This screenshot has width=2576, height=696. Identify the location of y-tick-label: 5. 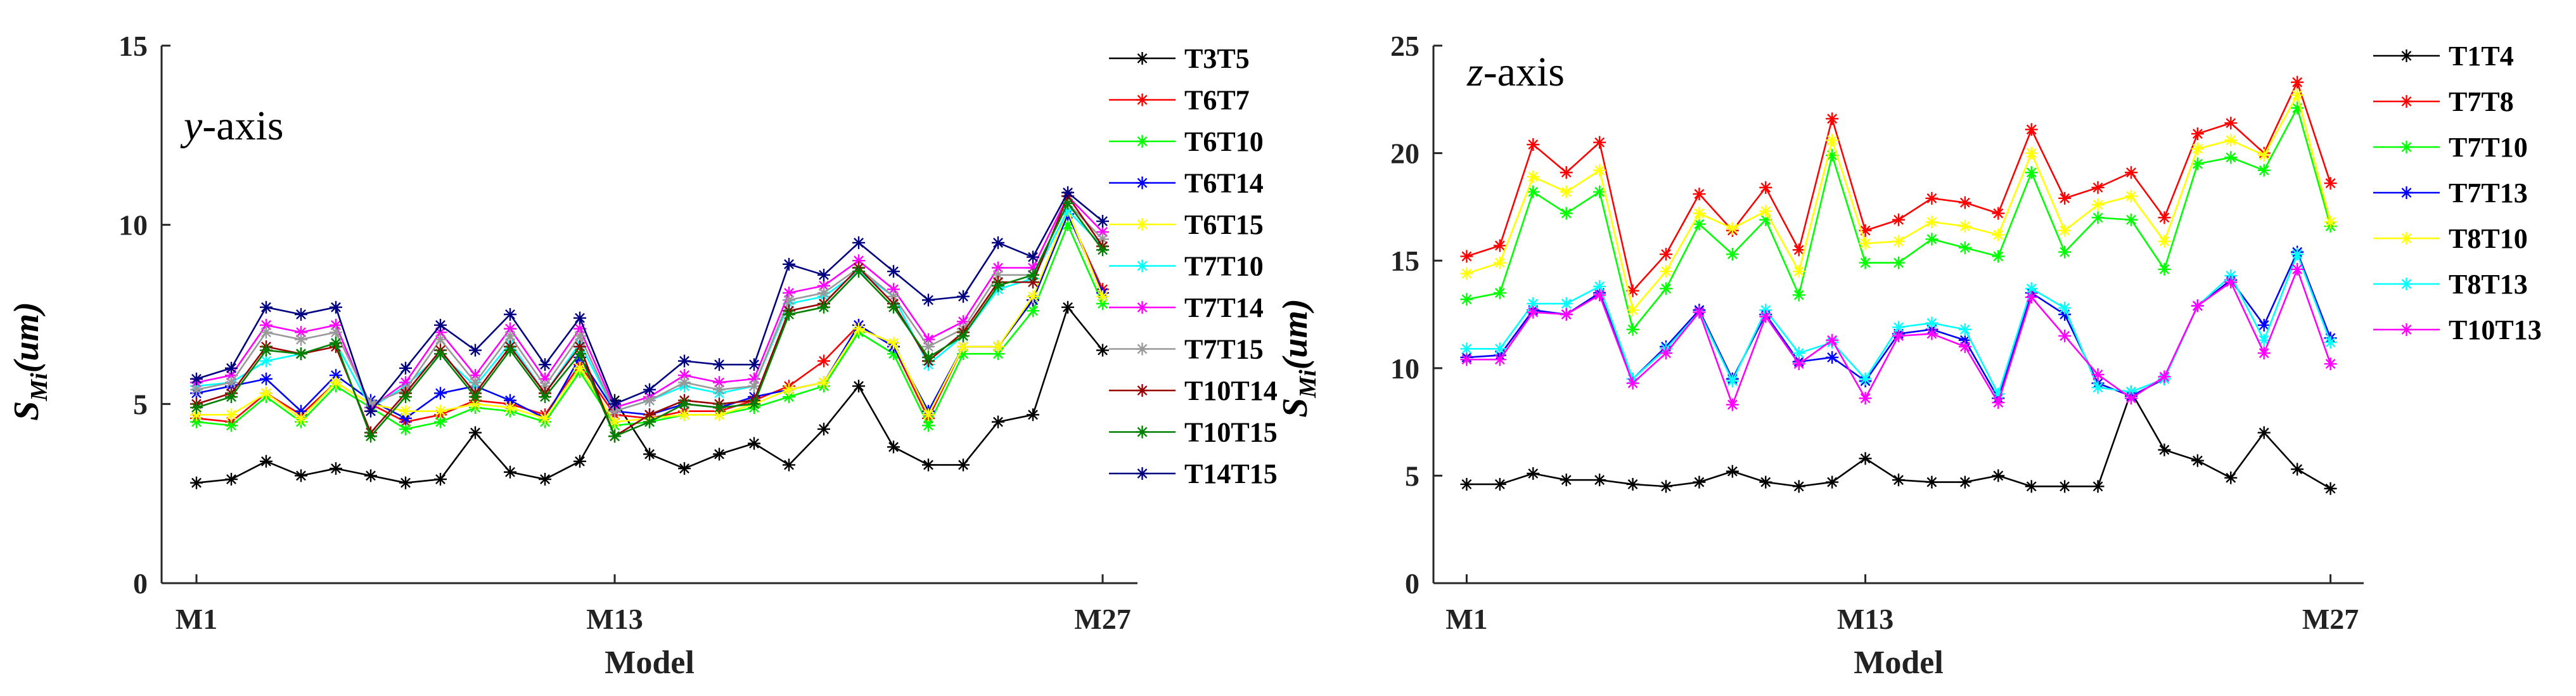
(140, 404).